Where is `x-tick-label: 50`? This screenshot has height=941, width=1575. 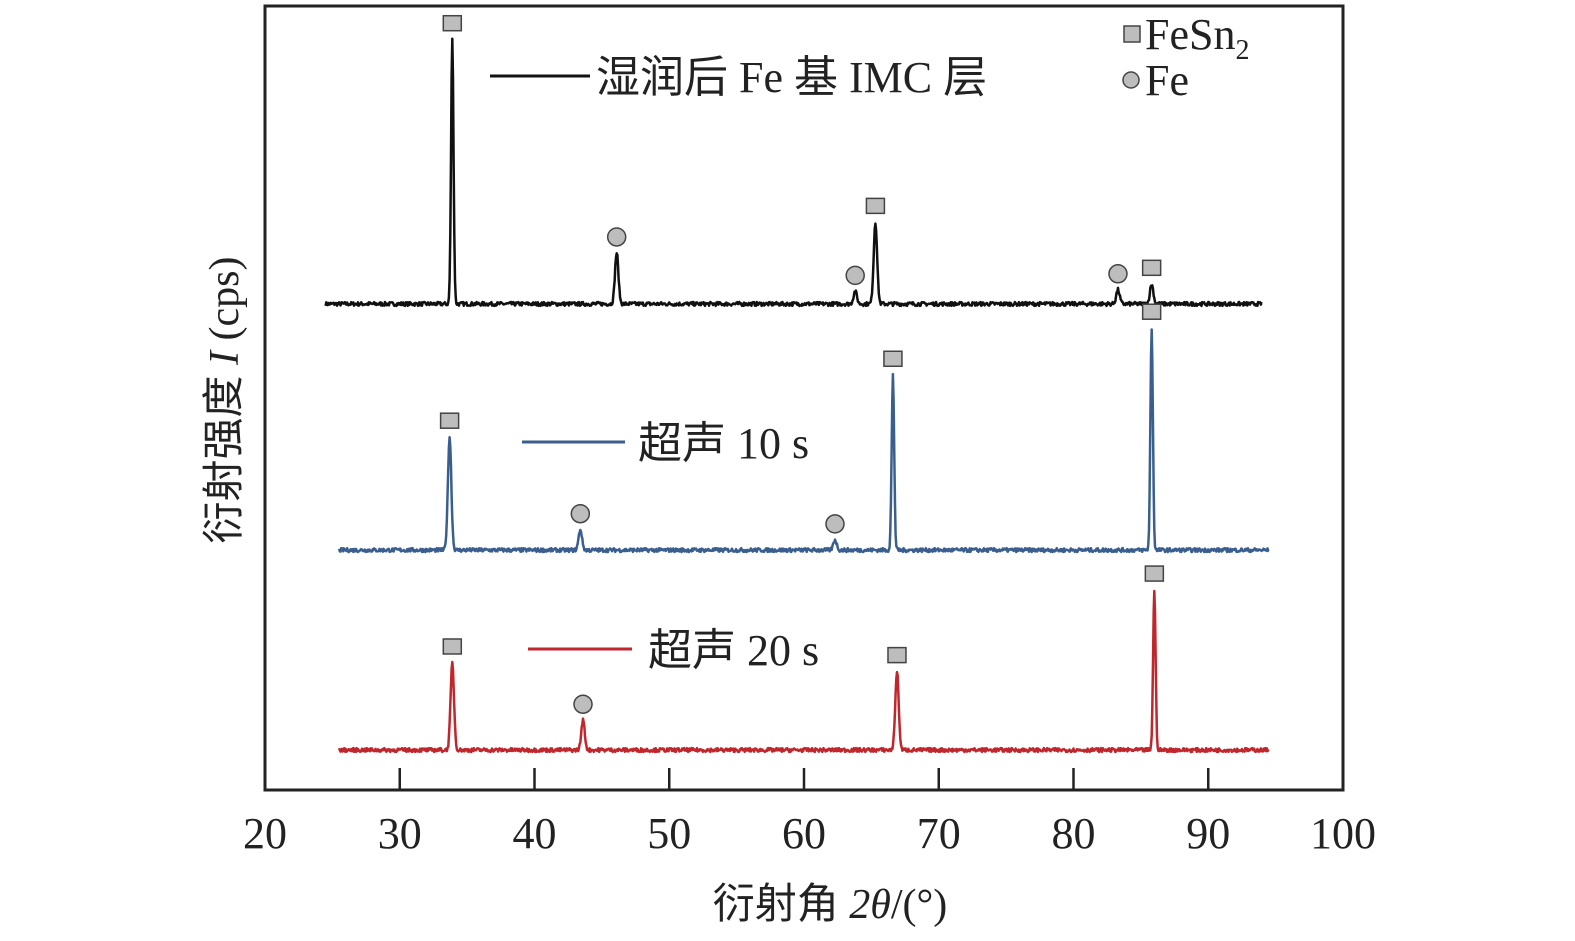
x-tick-label: 50 is located at coordinates (669, 833).